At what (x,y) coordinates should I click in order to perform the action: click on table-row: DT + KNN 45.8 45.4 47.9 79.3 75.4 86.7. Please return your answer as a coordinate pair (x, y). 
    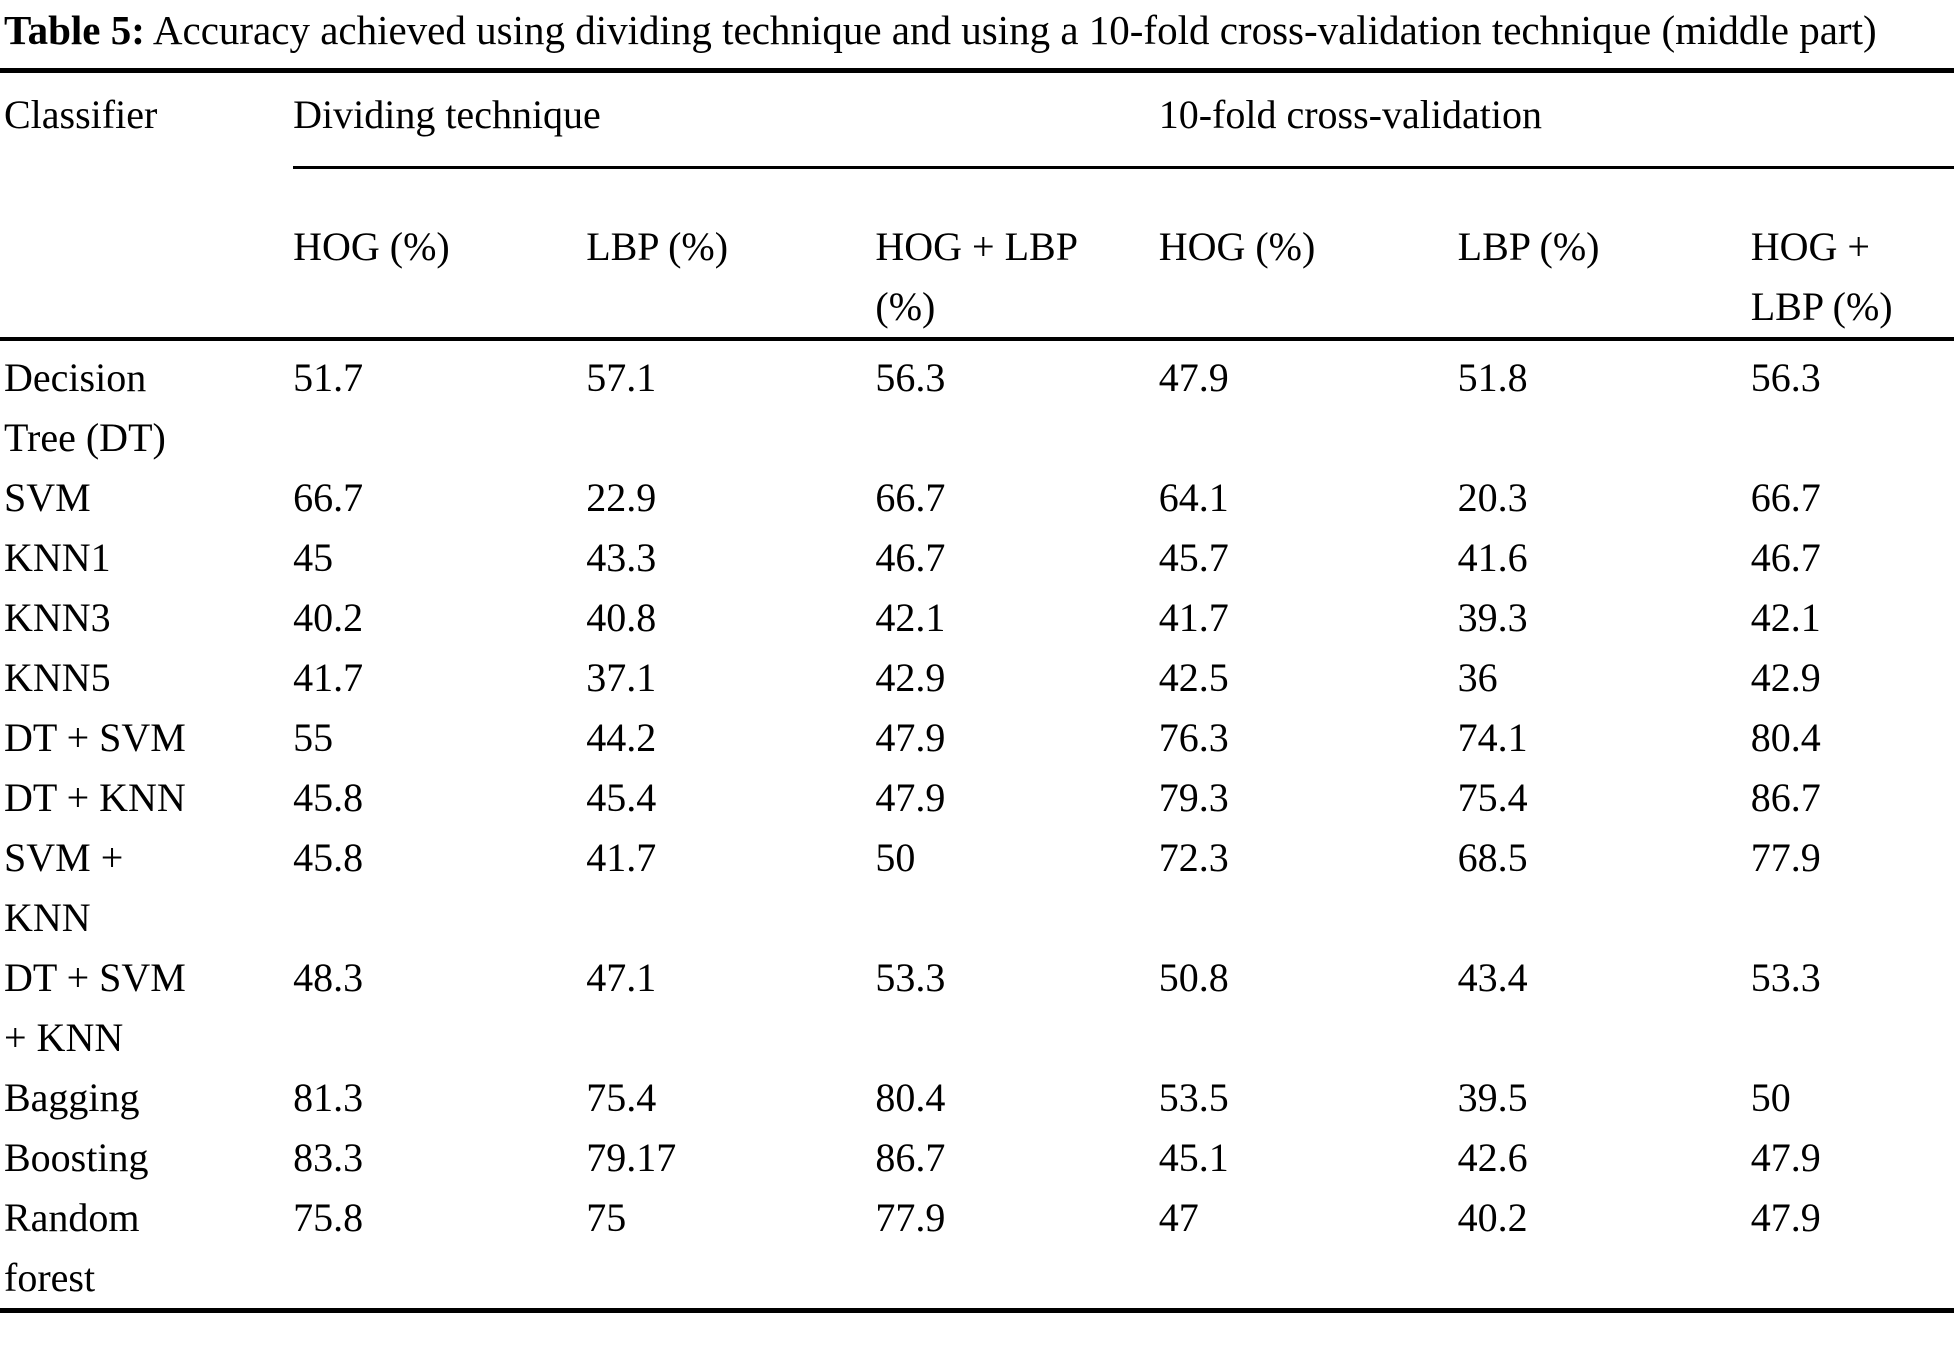
    Looking at the image, I should click on (977, 798).